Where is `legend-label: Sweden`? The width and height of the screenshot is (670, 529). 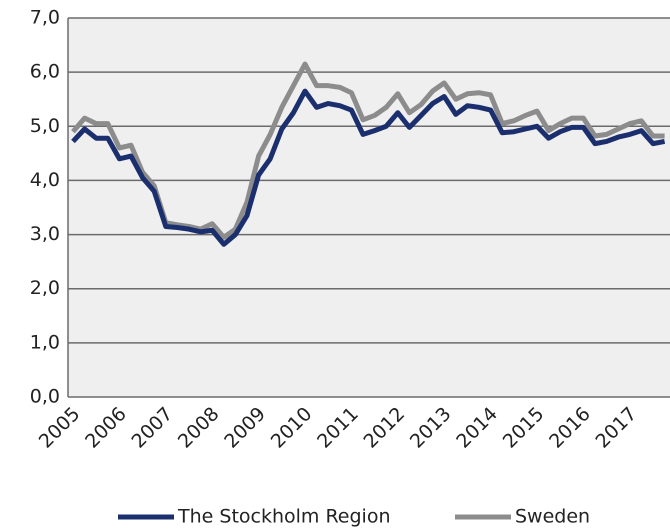
legend-label: Sweden is located at coordinates (552, 517).